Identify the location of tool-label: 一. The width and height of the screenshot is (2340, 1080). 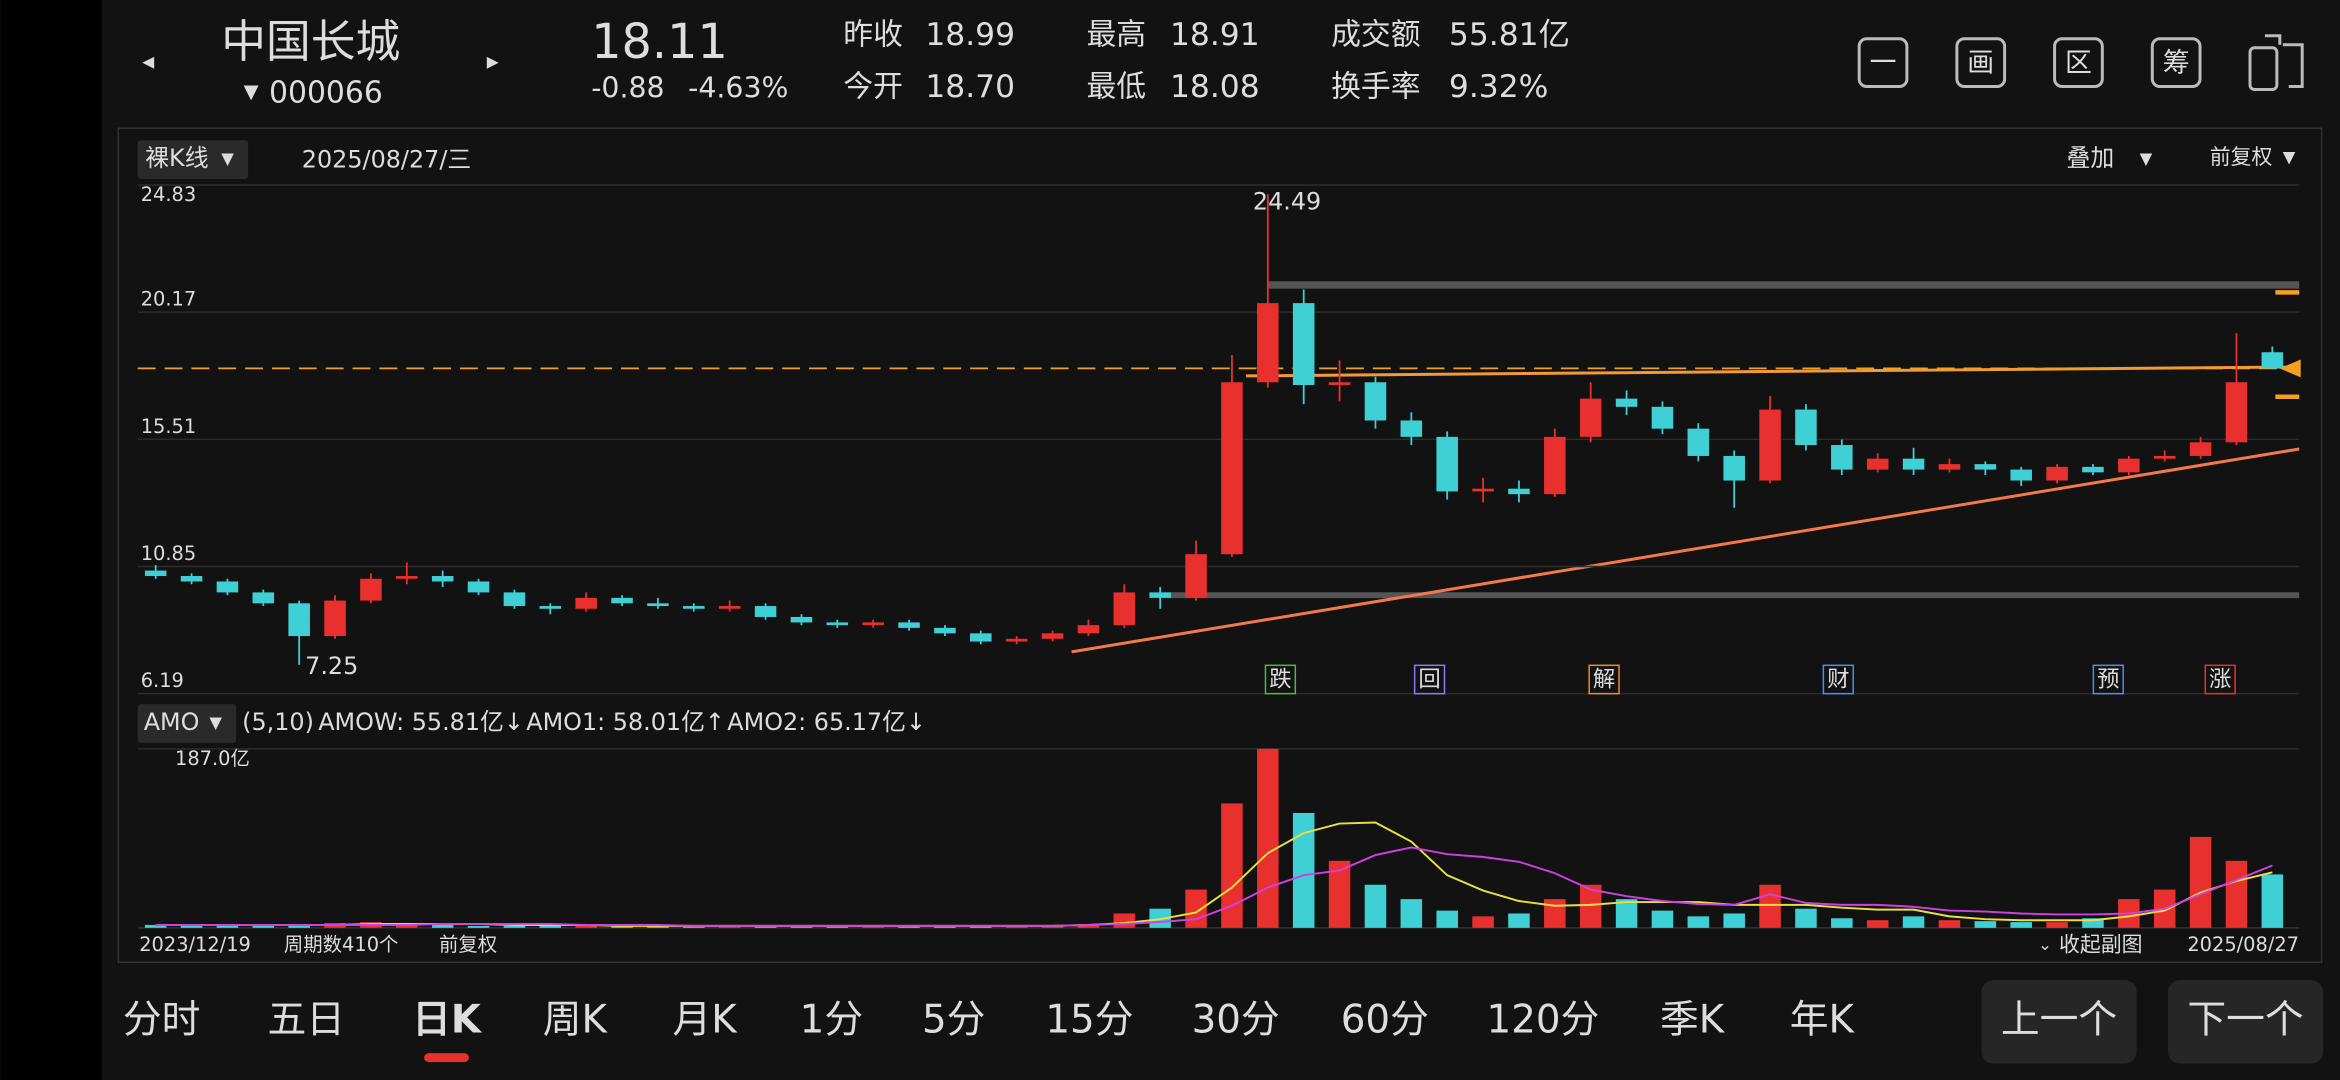
(1883, 63).